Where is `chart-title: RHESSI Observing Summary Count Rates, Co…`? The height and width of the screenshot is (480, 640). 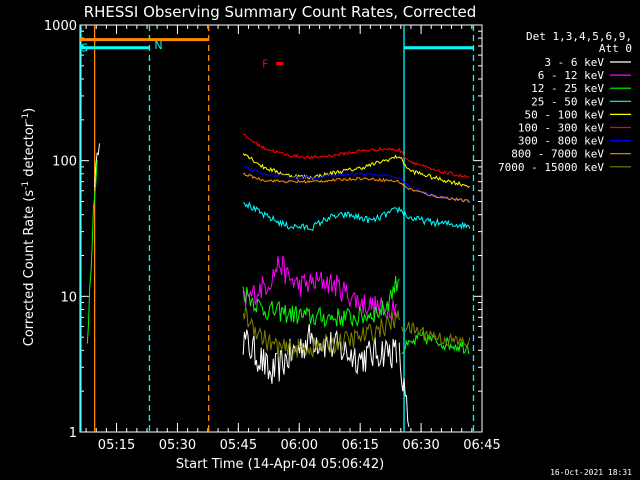
chart-title: RHESSI Observing Summary Count Rates, Co… is located at coordinates (280, 12).